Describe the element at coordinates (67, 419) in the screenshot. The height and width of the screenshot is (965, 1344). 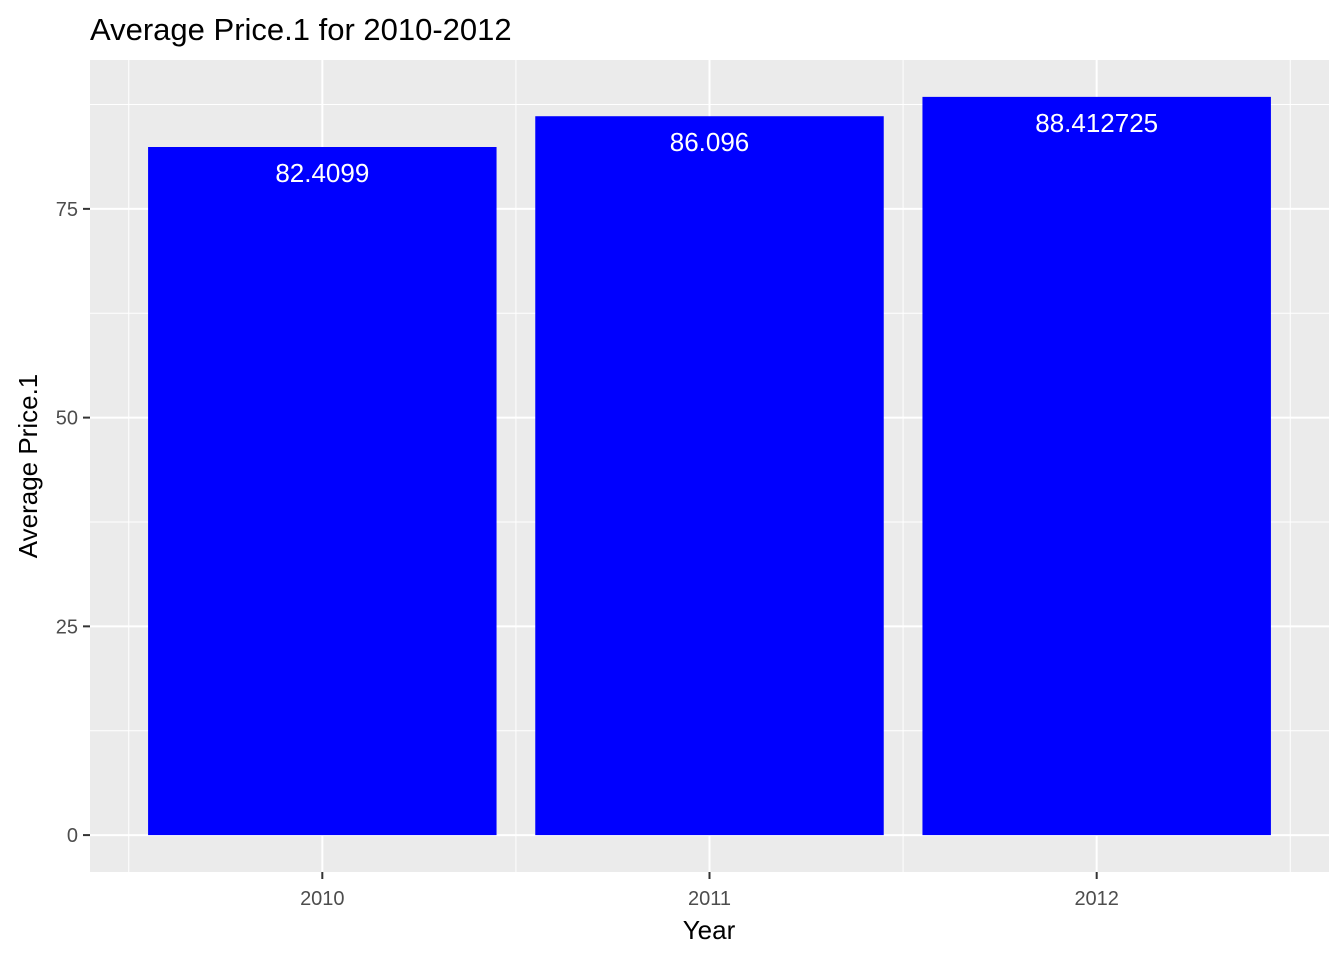
I see `y-tick-label: 50` at that location.